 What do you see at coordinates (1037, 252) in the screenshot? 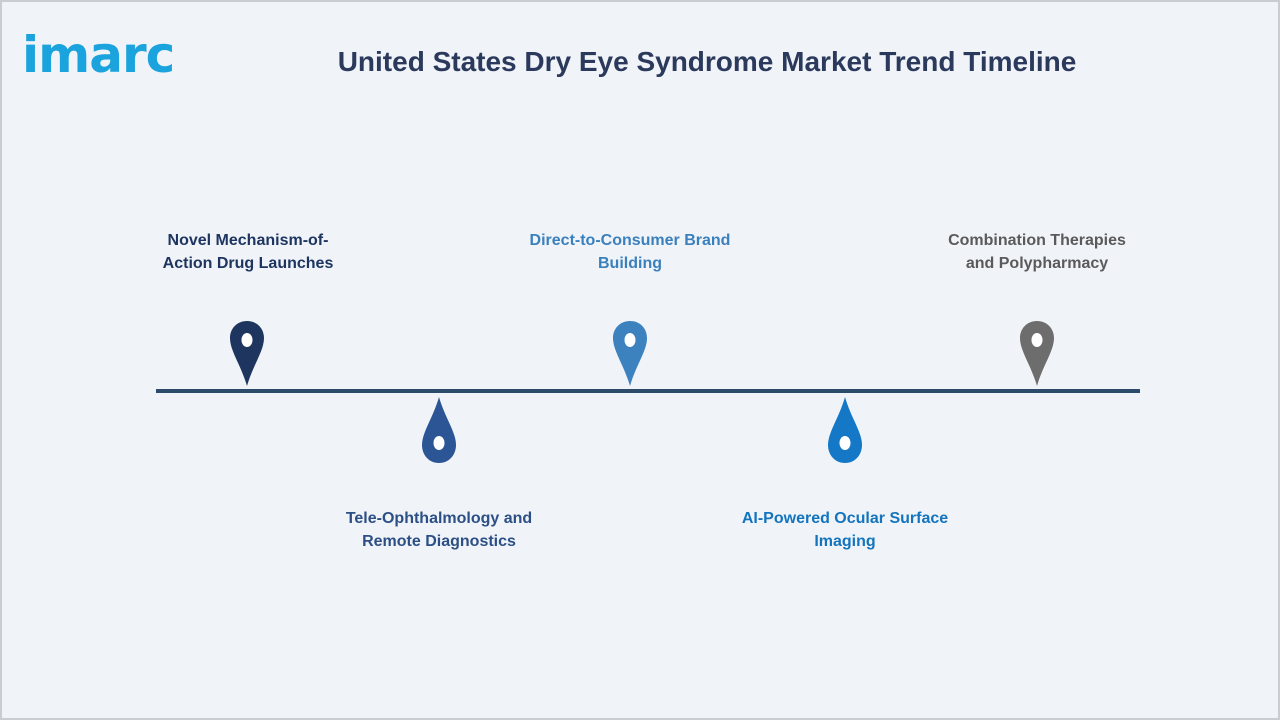
I see `timeline-event-label-5: Combination Therapies and Polypharmacy` at bounding box center [1037, 252].